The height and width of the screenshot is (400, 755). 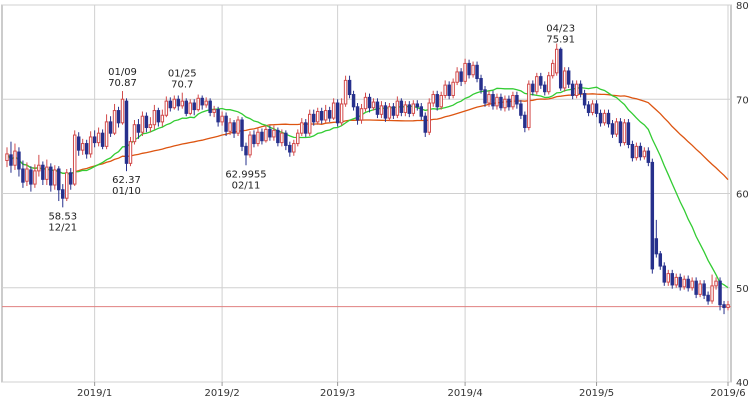 What do you see at coordinates (560, 28) in the screenshot?
I see `annotation-date: 04/23` at bounding box center [560, 28].